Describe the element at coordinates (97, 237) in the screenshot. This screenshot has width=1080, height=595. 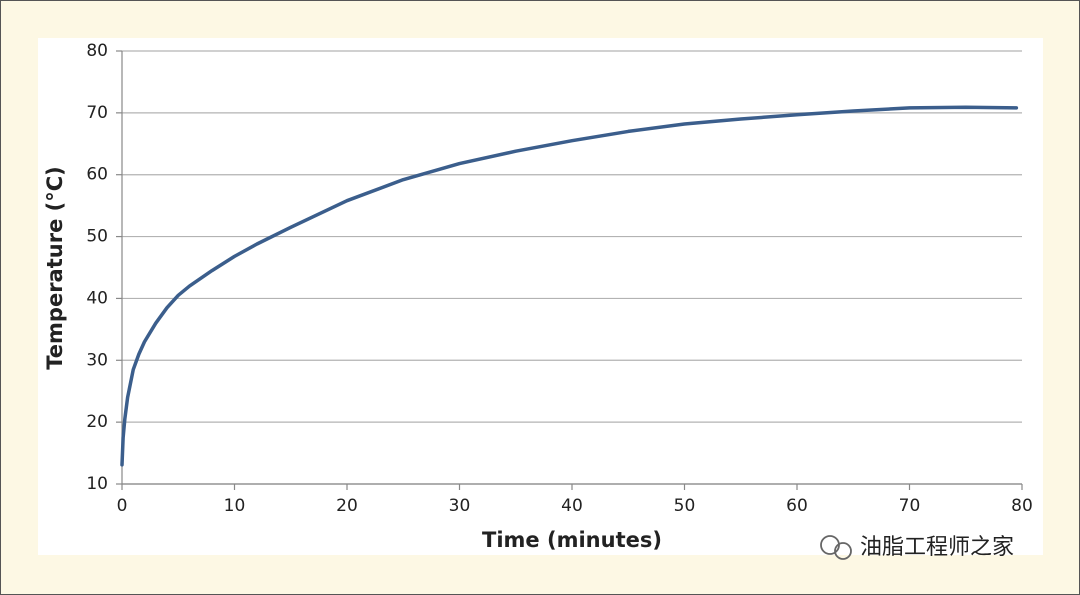
I see `y-tick-label: 50` at that location.